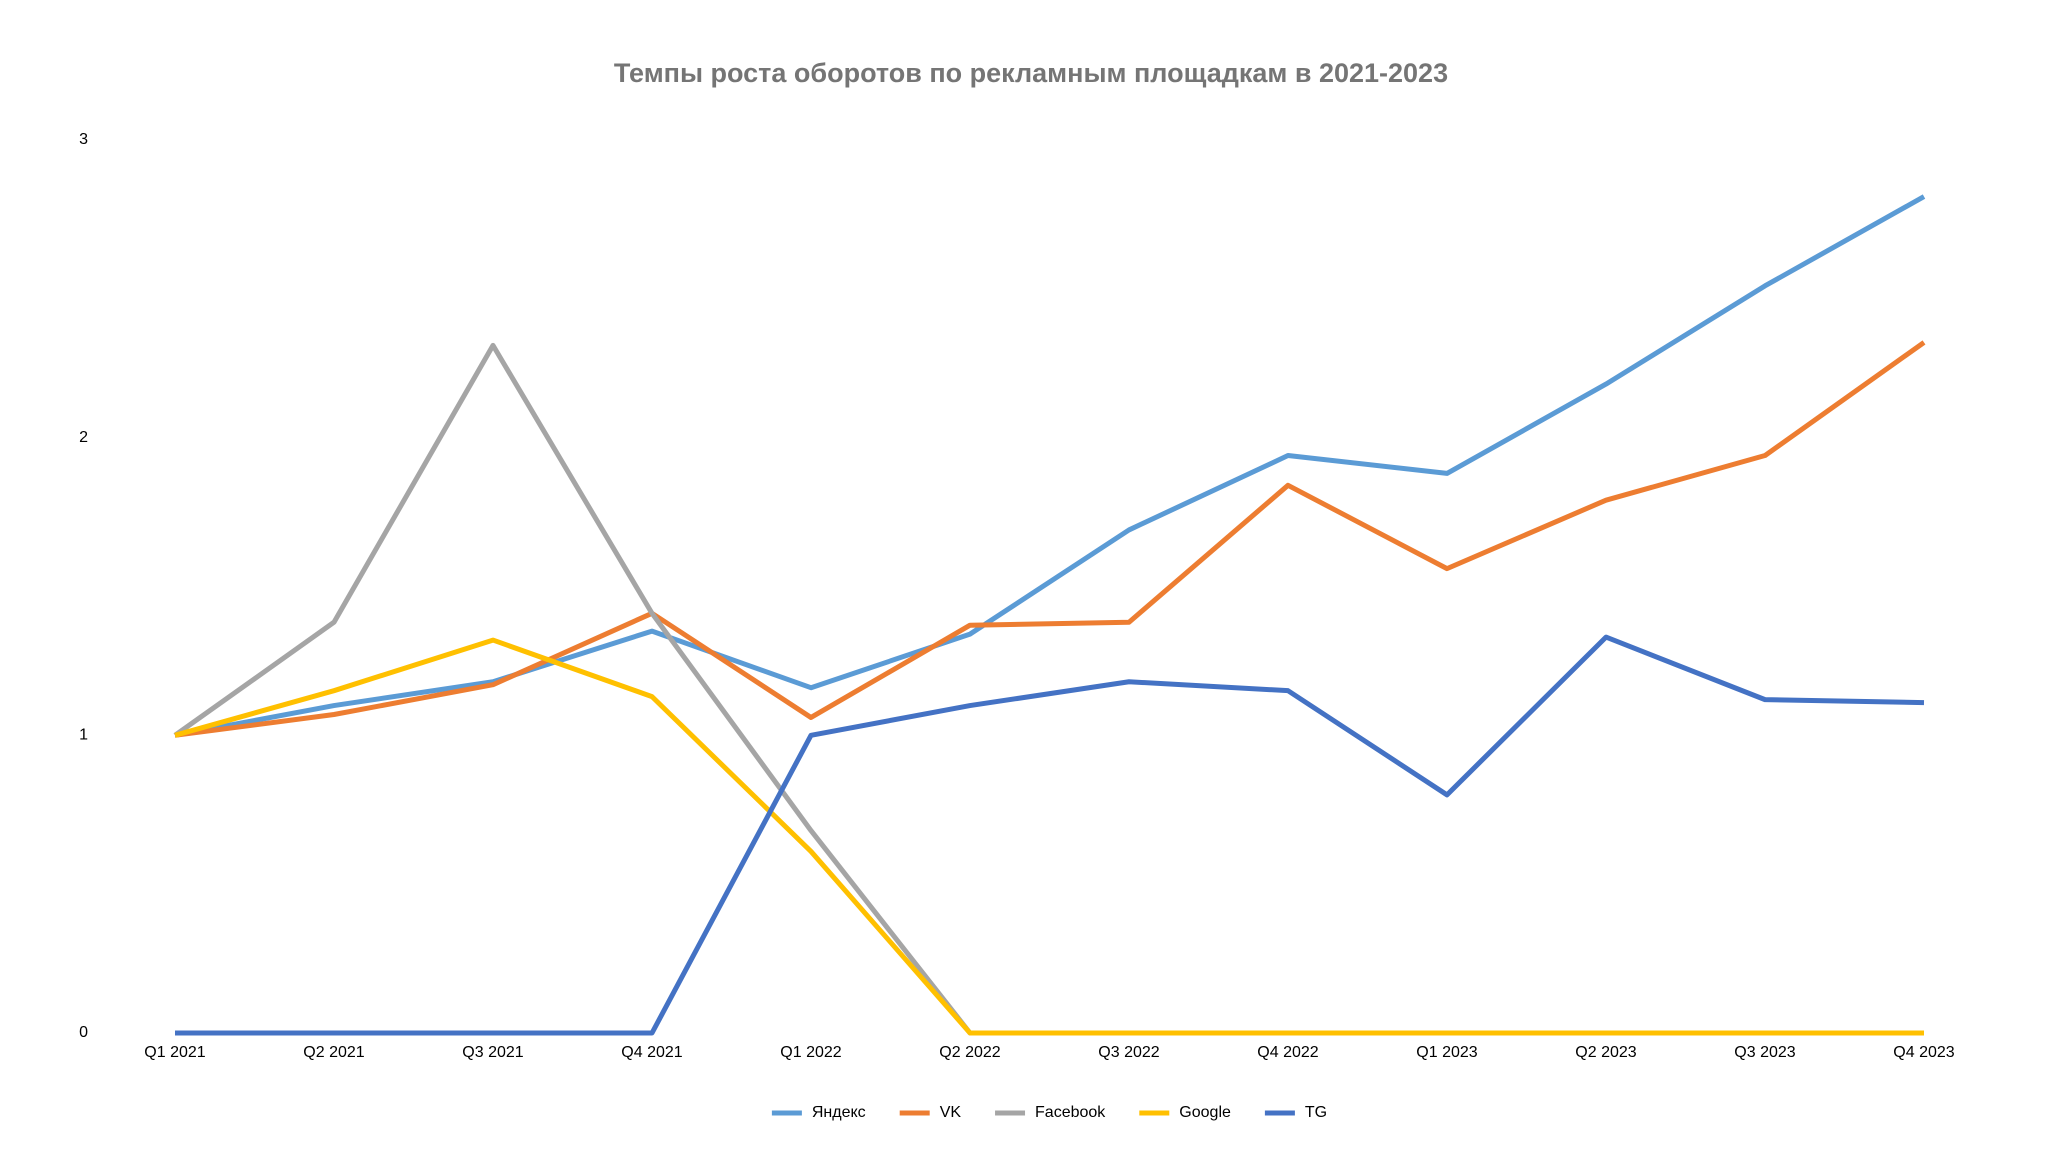 The image size is (2046, 1174). I want to click on x-tick-label: Q2 2021, so click(333, 1052).